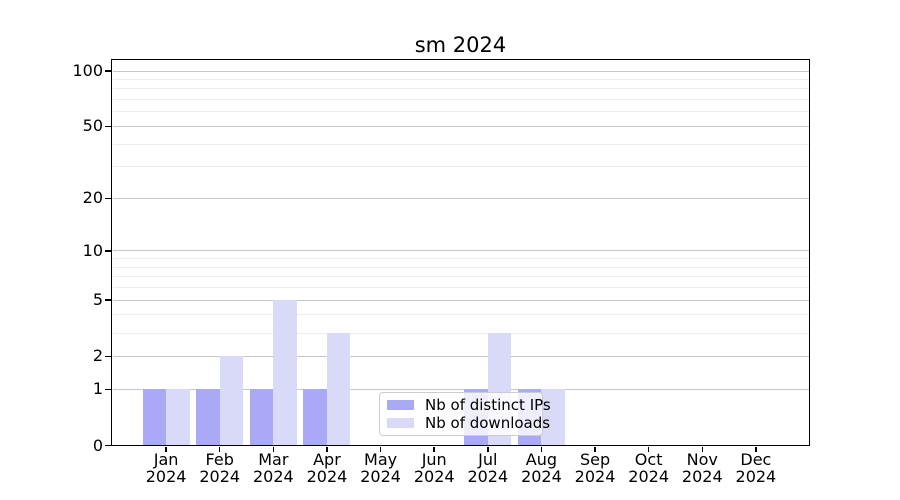 This screenshot has height=500, width=900. I want to click on bar-downloads-jan, so click(178, 417).